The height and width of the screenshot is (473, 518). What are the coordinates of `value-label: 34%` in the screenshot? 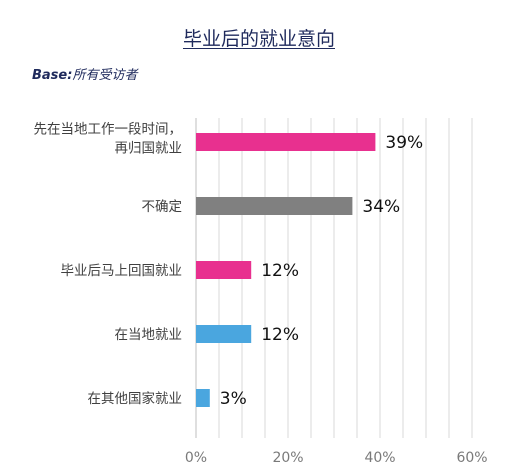 It's located at (381, 207).